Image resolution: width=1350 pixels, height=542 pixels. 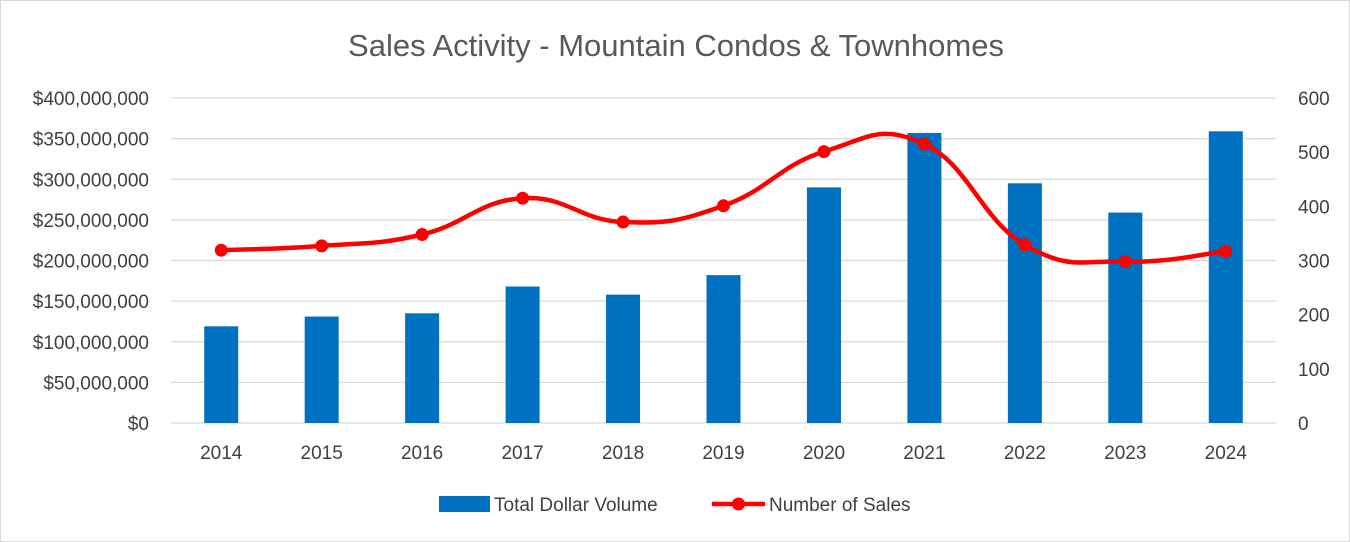 I want to click on bar-2015, so click(x=321, y=369).